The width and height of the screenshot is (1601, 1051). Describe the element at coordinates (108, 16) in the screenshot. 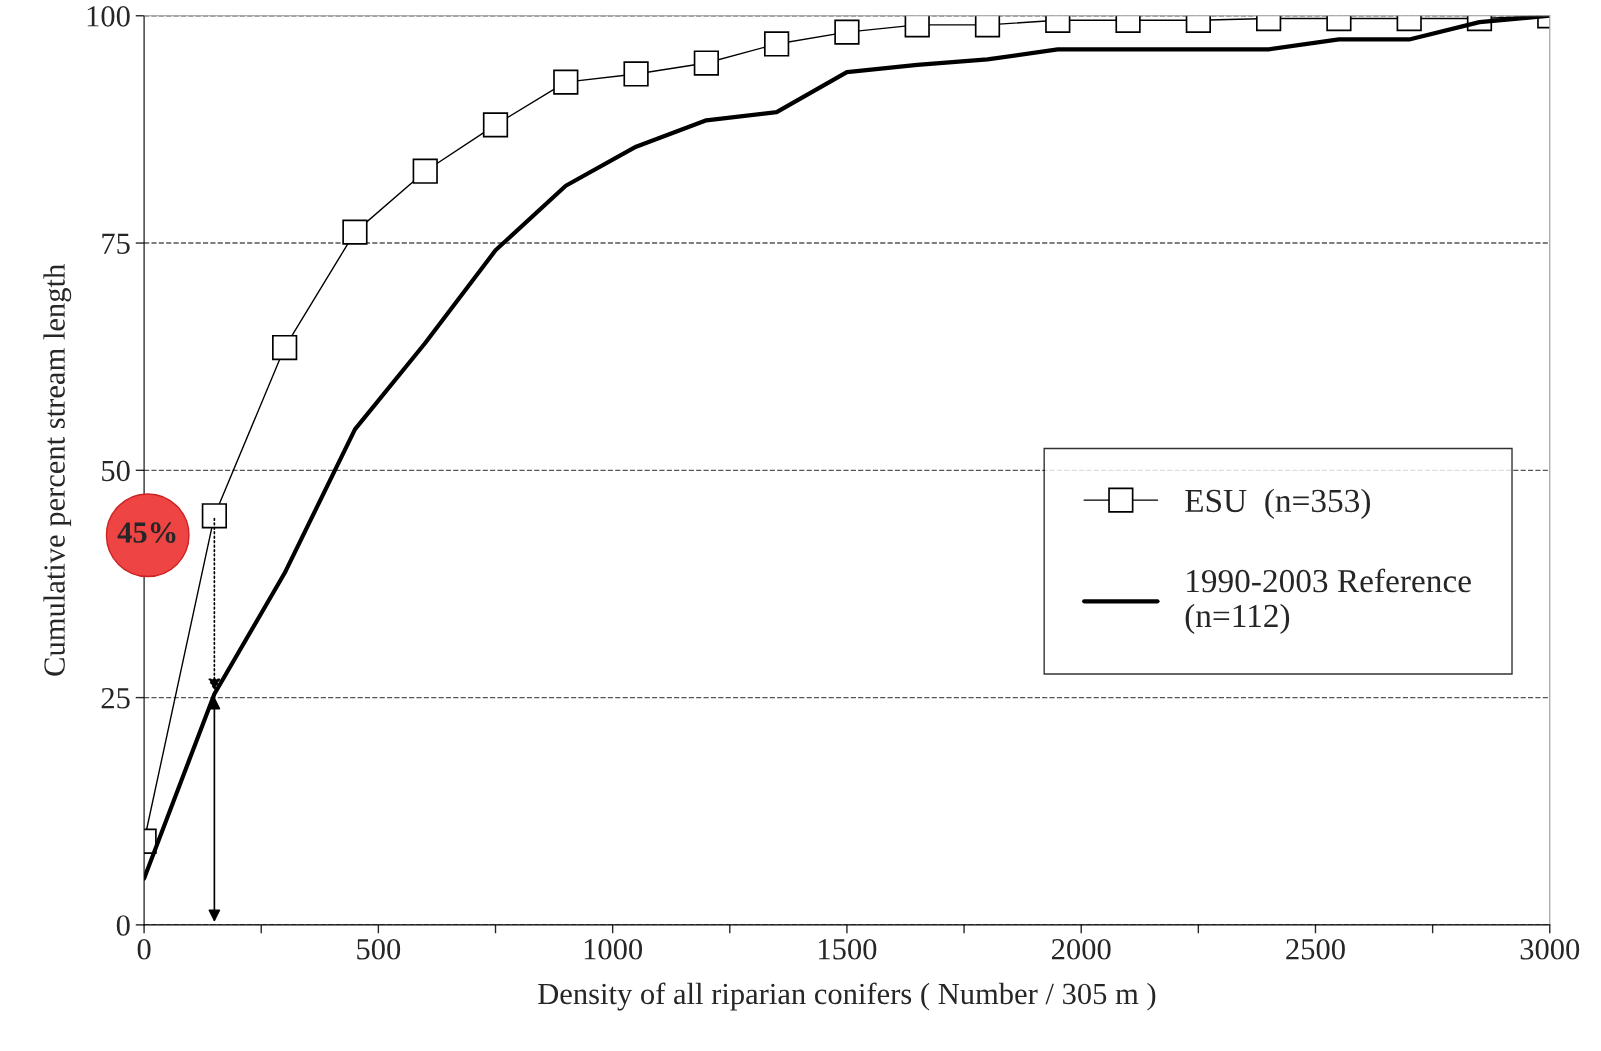

I see `y-tick-label: 100` at that location.